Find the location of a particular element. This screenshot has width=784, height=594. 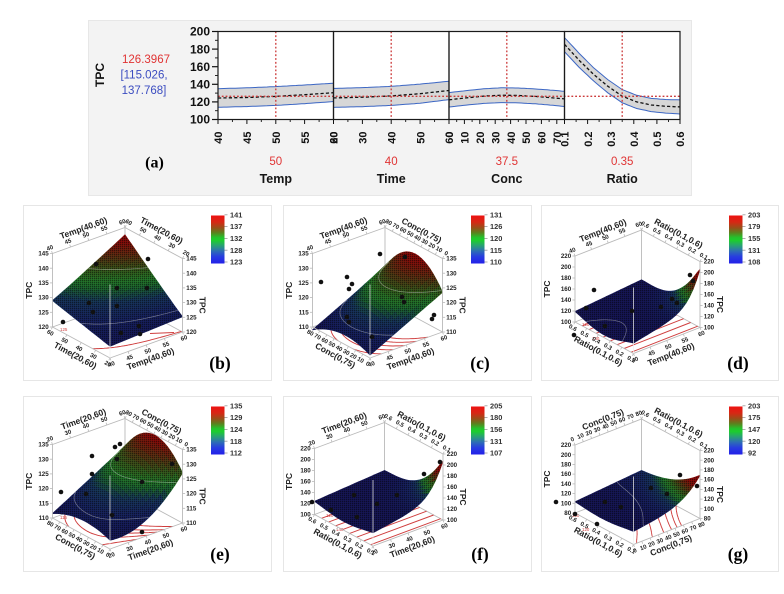

svg-text: 55 is located at coordinates (104, 229).